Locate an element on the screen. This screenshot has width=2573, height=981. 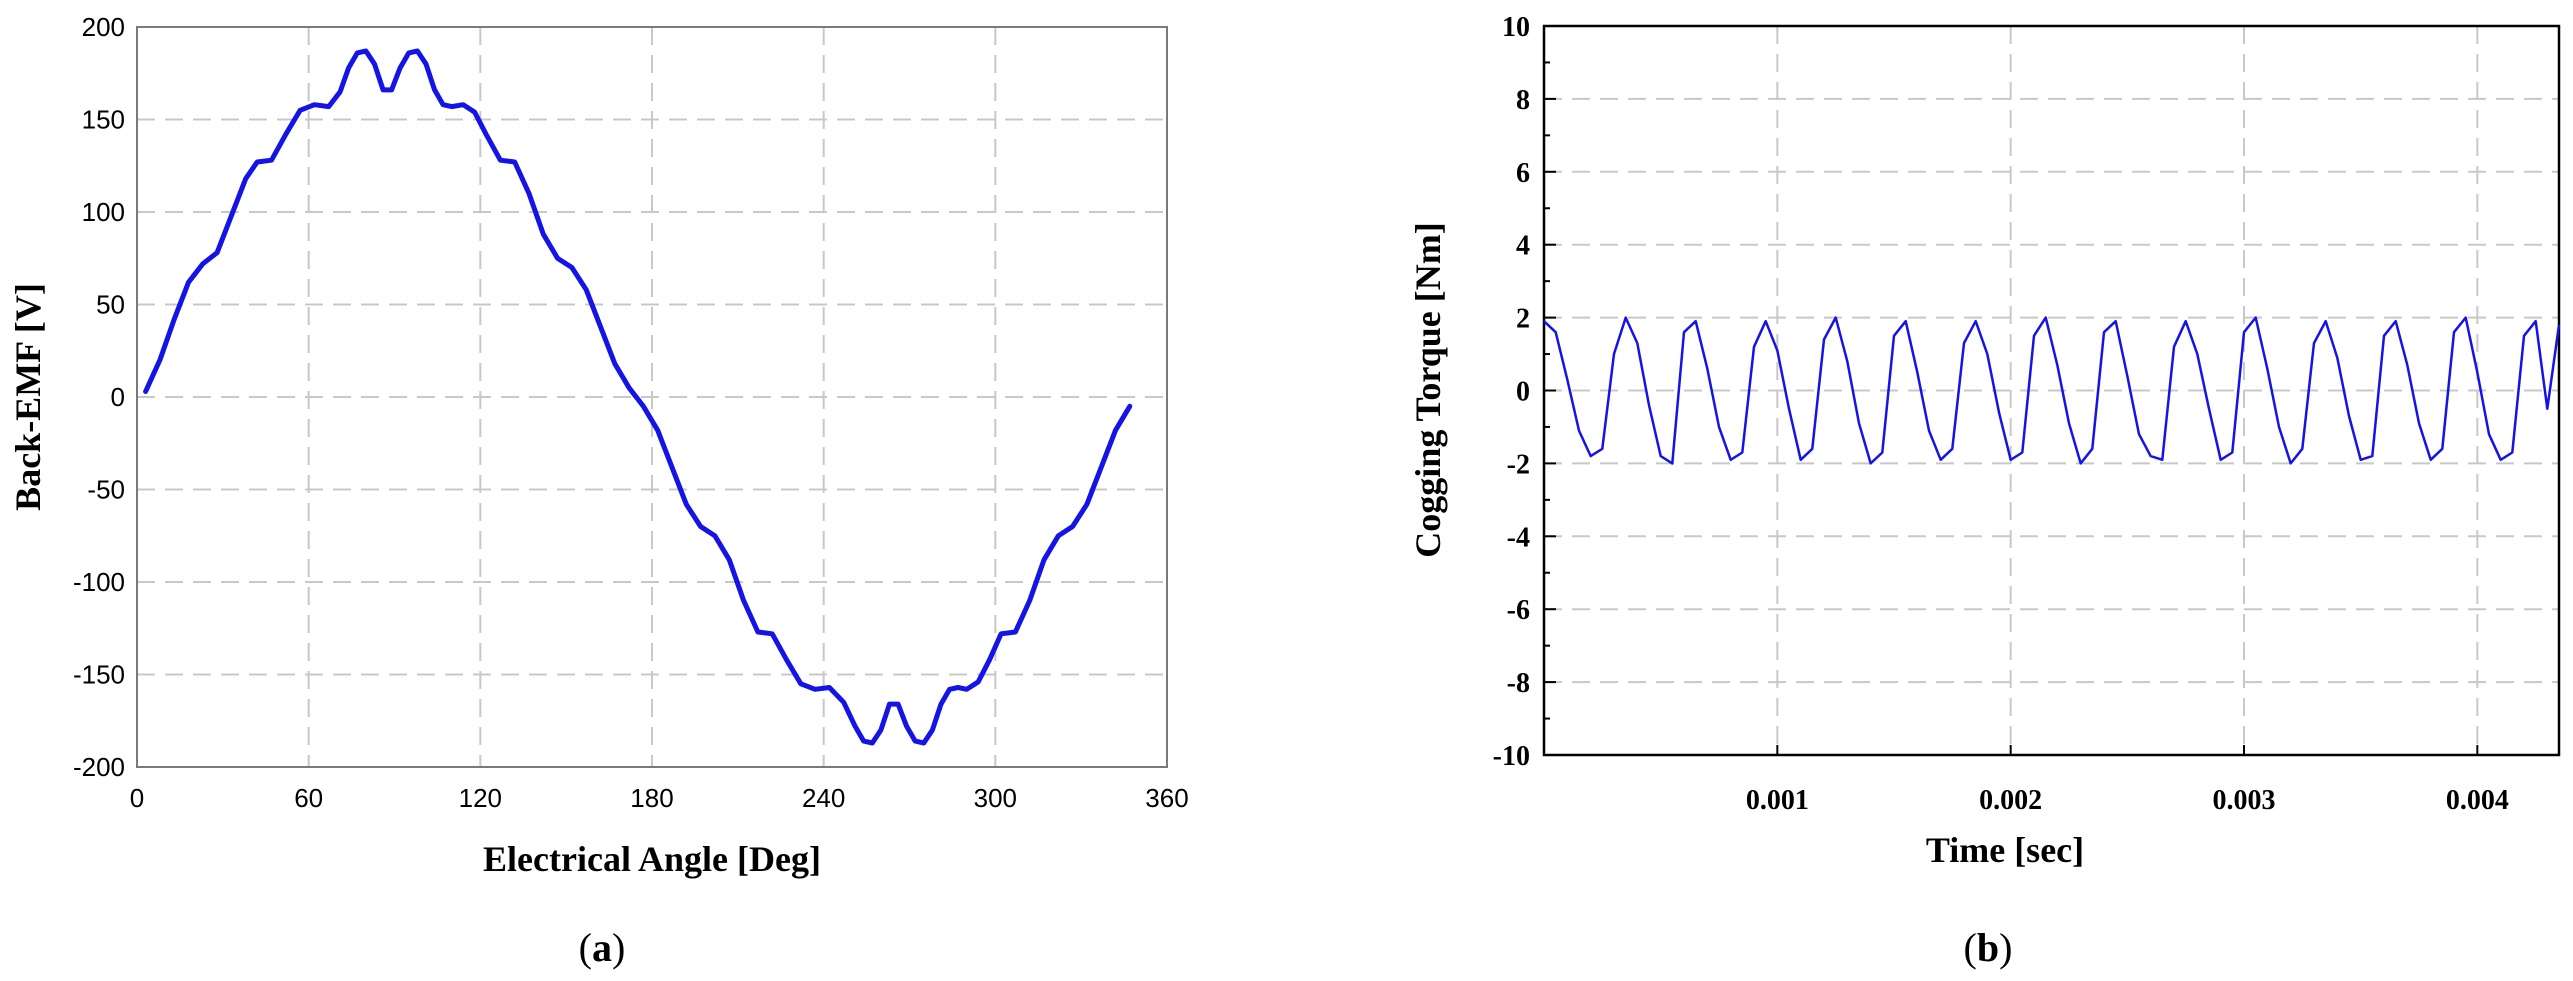
x-tick-labels-b: 0.001 0.002 0.003 0.004 is located at coordinates (2127, 800).